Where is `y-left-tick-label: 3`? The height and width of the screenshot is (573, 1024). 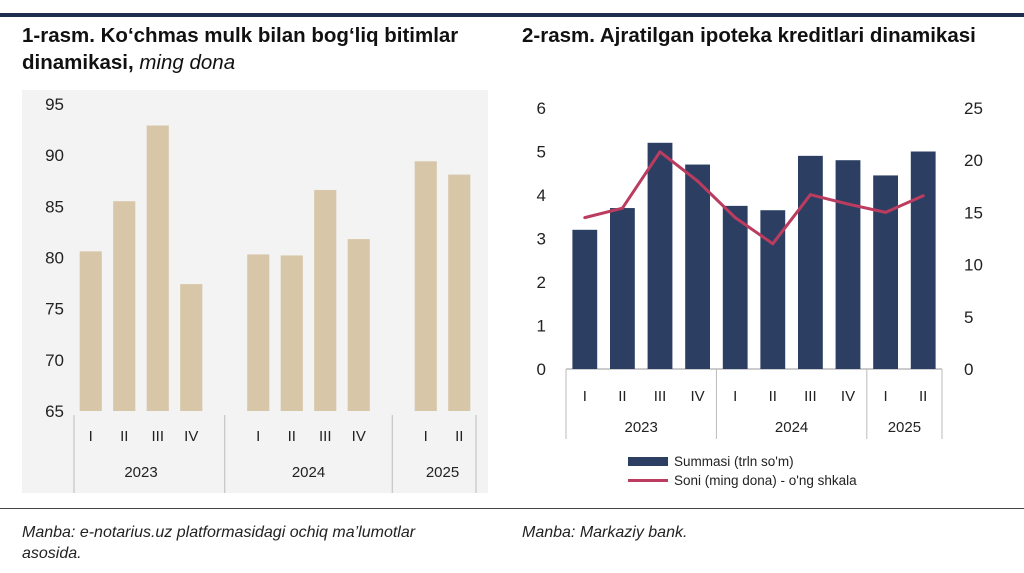
y-left-tick-label: 3 is located at coordinates (541, 239).